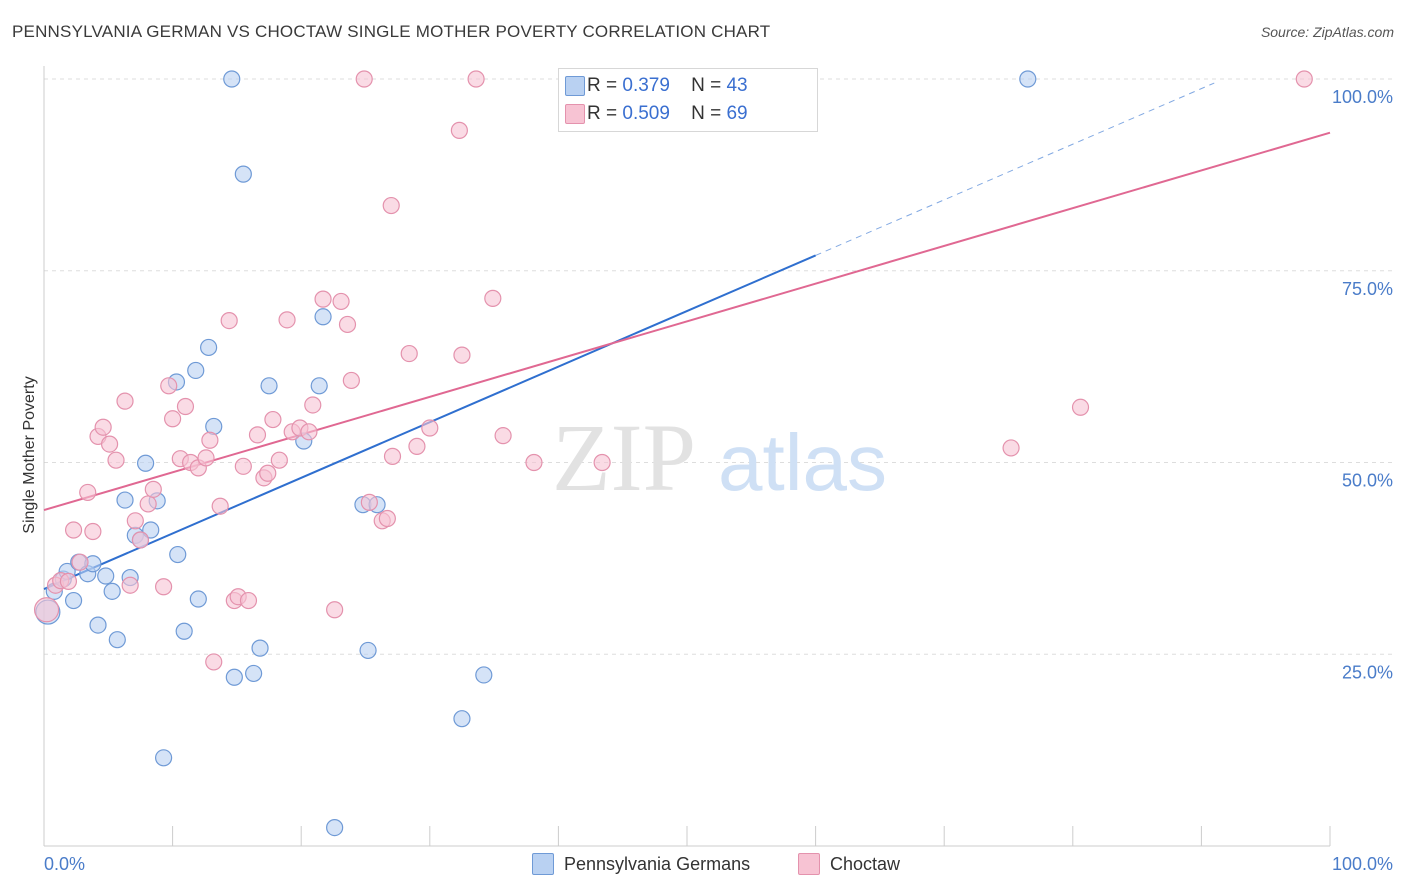 This screenshot has width=1406, height=892. What do you see at coordinates (1327, 32) in the screenshot?
I see `source-label: Source: ZipAtlas.com` at bounding box center [1327, 32].